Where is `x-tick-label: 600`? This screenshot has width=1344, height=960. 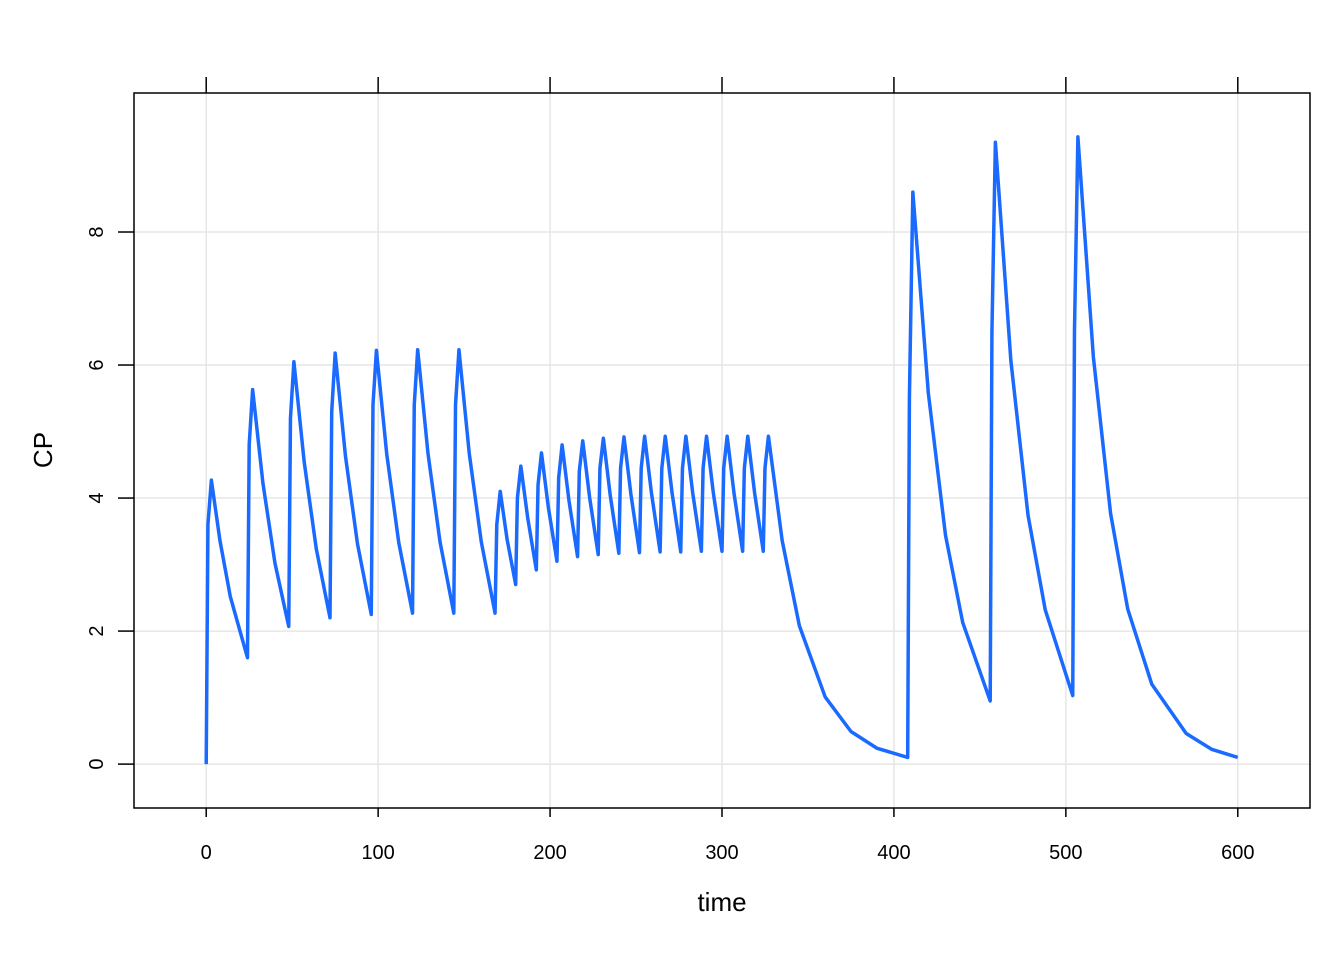
x-tick-label: 600 is located at coordinates (1237, 853).